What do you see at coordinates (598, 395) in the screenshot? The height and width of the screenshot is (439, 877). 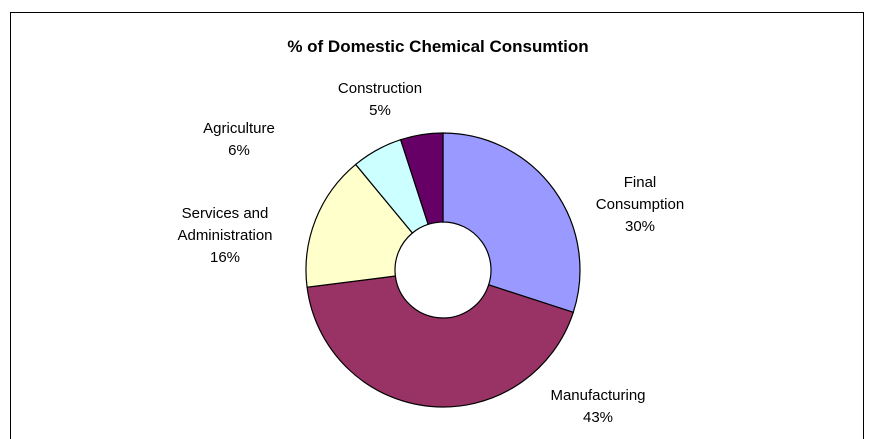 I see `category-label: Manufacturing` at bounding box center [598, 395].